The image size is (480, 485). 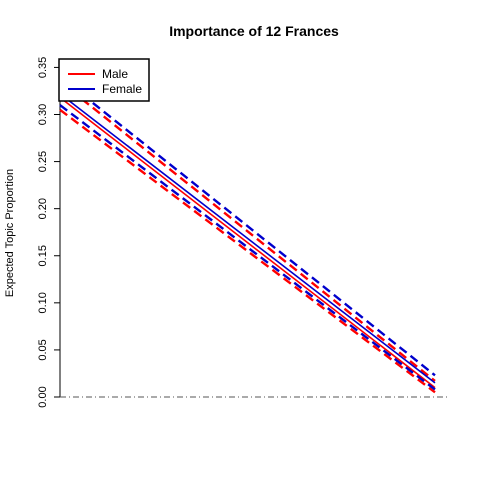 I want to click on y-tick-label: 0.35, so click(x=43, y=67).